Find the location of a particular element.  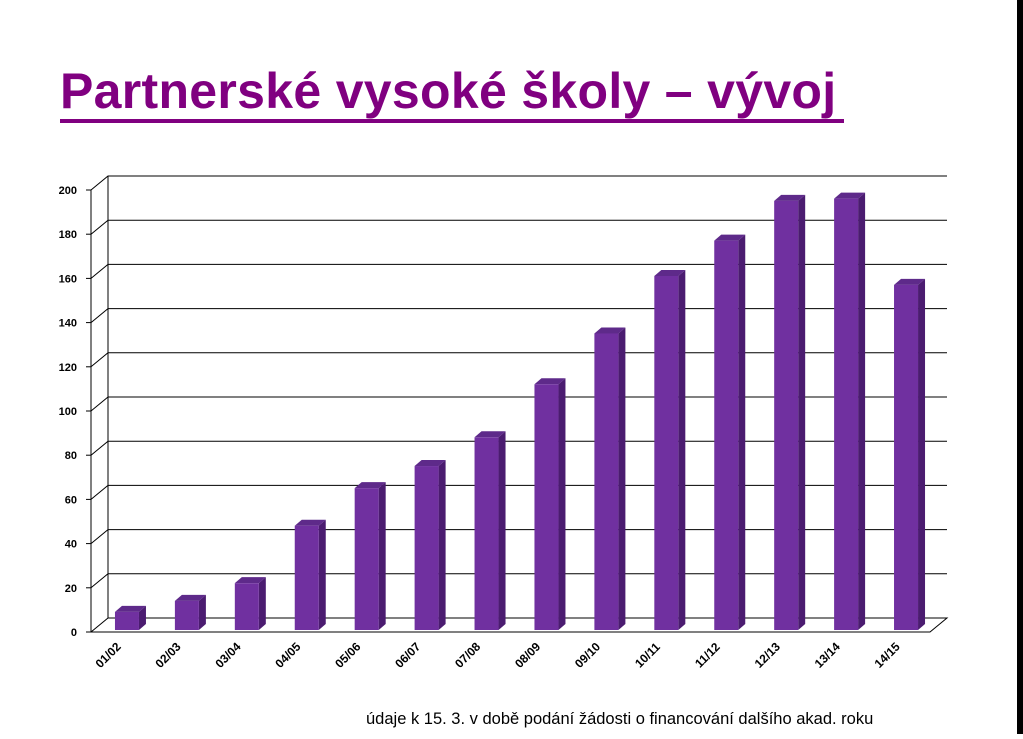

y-tick-label: 100 is located at coordinates (68, 412).